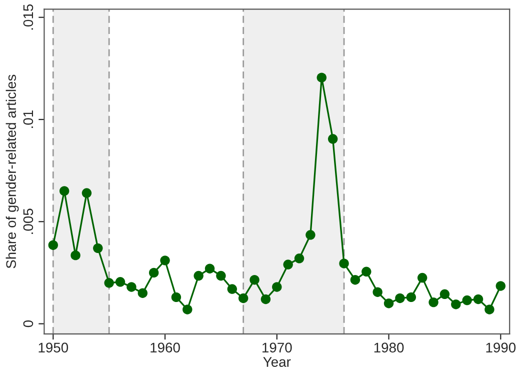  What do you see at coordinates (389, 347) in the screenshot?
I see `x-tick-label: 1980` at bounding box center [389, 347].